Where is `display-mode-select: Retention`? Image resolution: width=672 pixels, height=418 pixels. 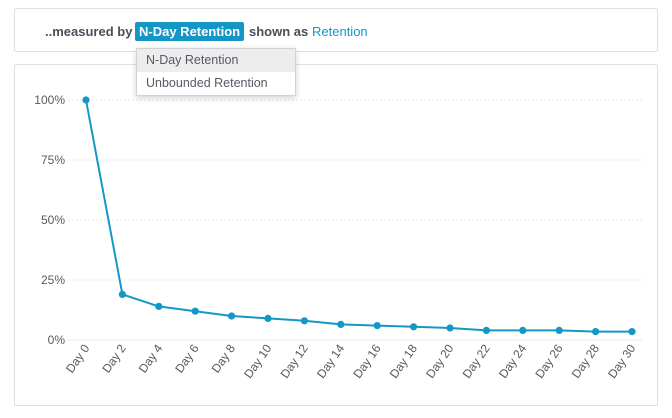
display-mode-select: Retention is located at coordinates (340, 31).